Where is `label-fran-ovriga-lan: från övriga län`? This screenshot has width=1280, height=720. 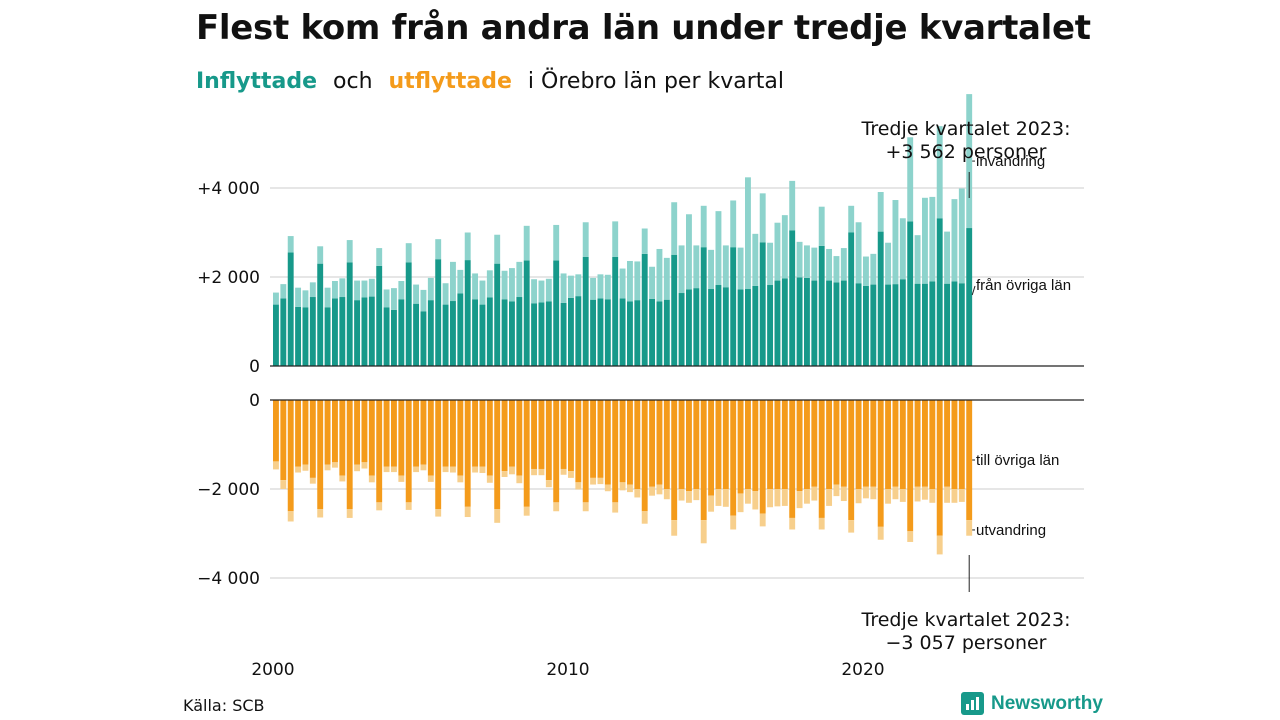 label-fran-ovriga-lan: från övriga län is located at coordinates (1023, 285).